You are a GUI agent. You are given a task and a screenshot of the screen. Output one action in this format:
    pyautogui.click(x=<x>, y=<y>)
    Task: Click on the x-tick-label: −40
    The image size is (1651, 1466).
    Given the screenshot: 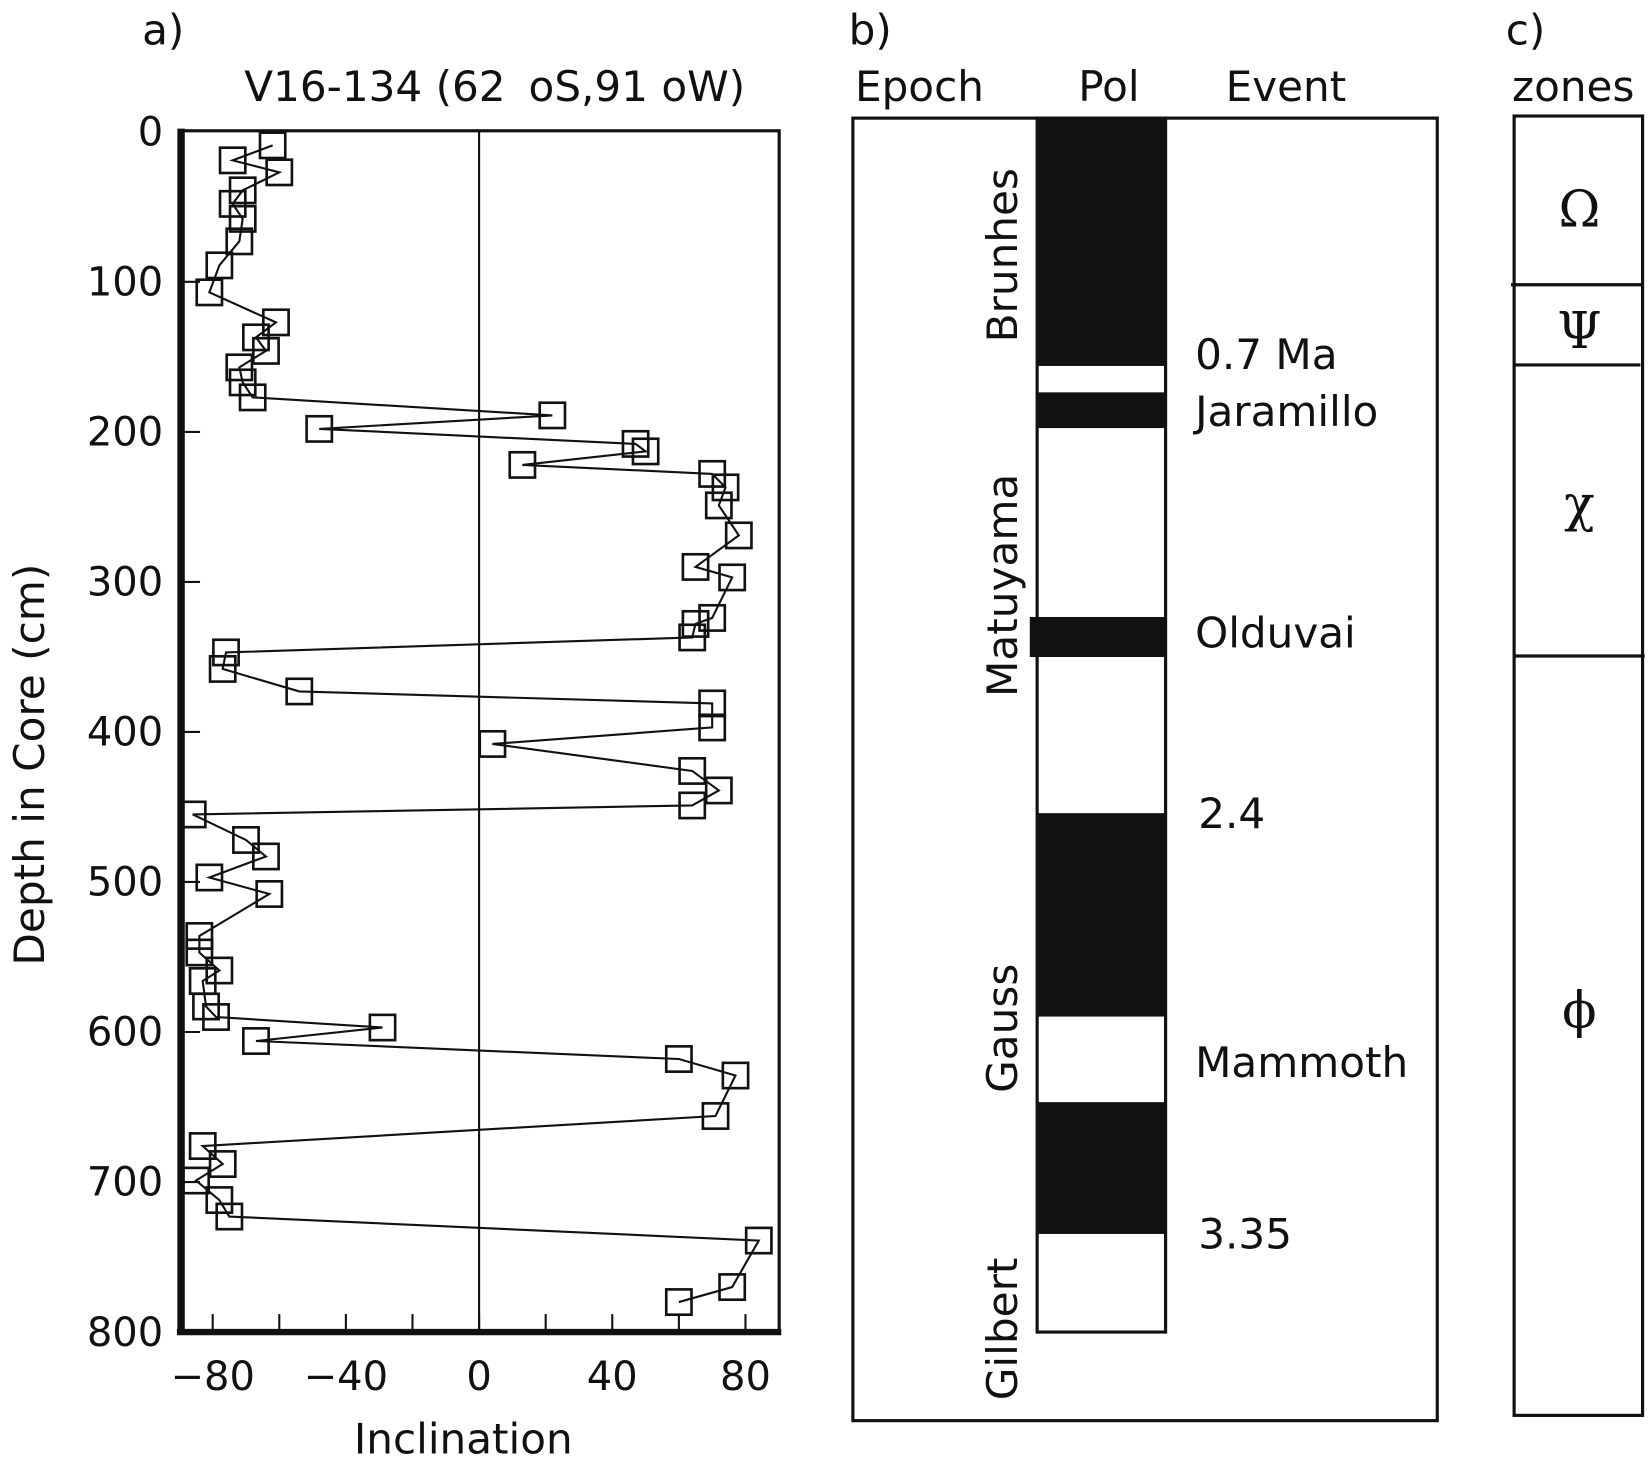 What is the action you would take?
    pyautogui.click(x=346, y=1377)
    